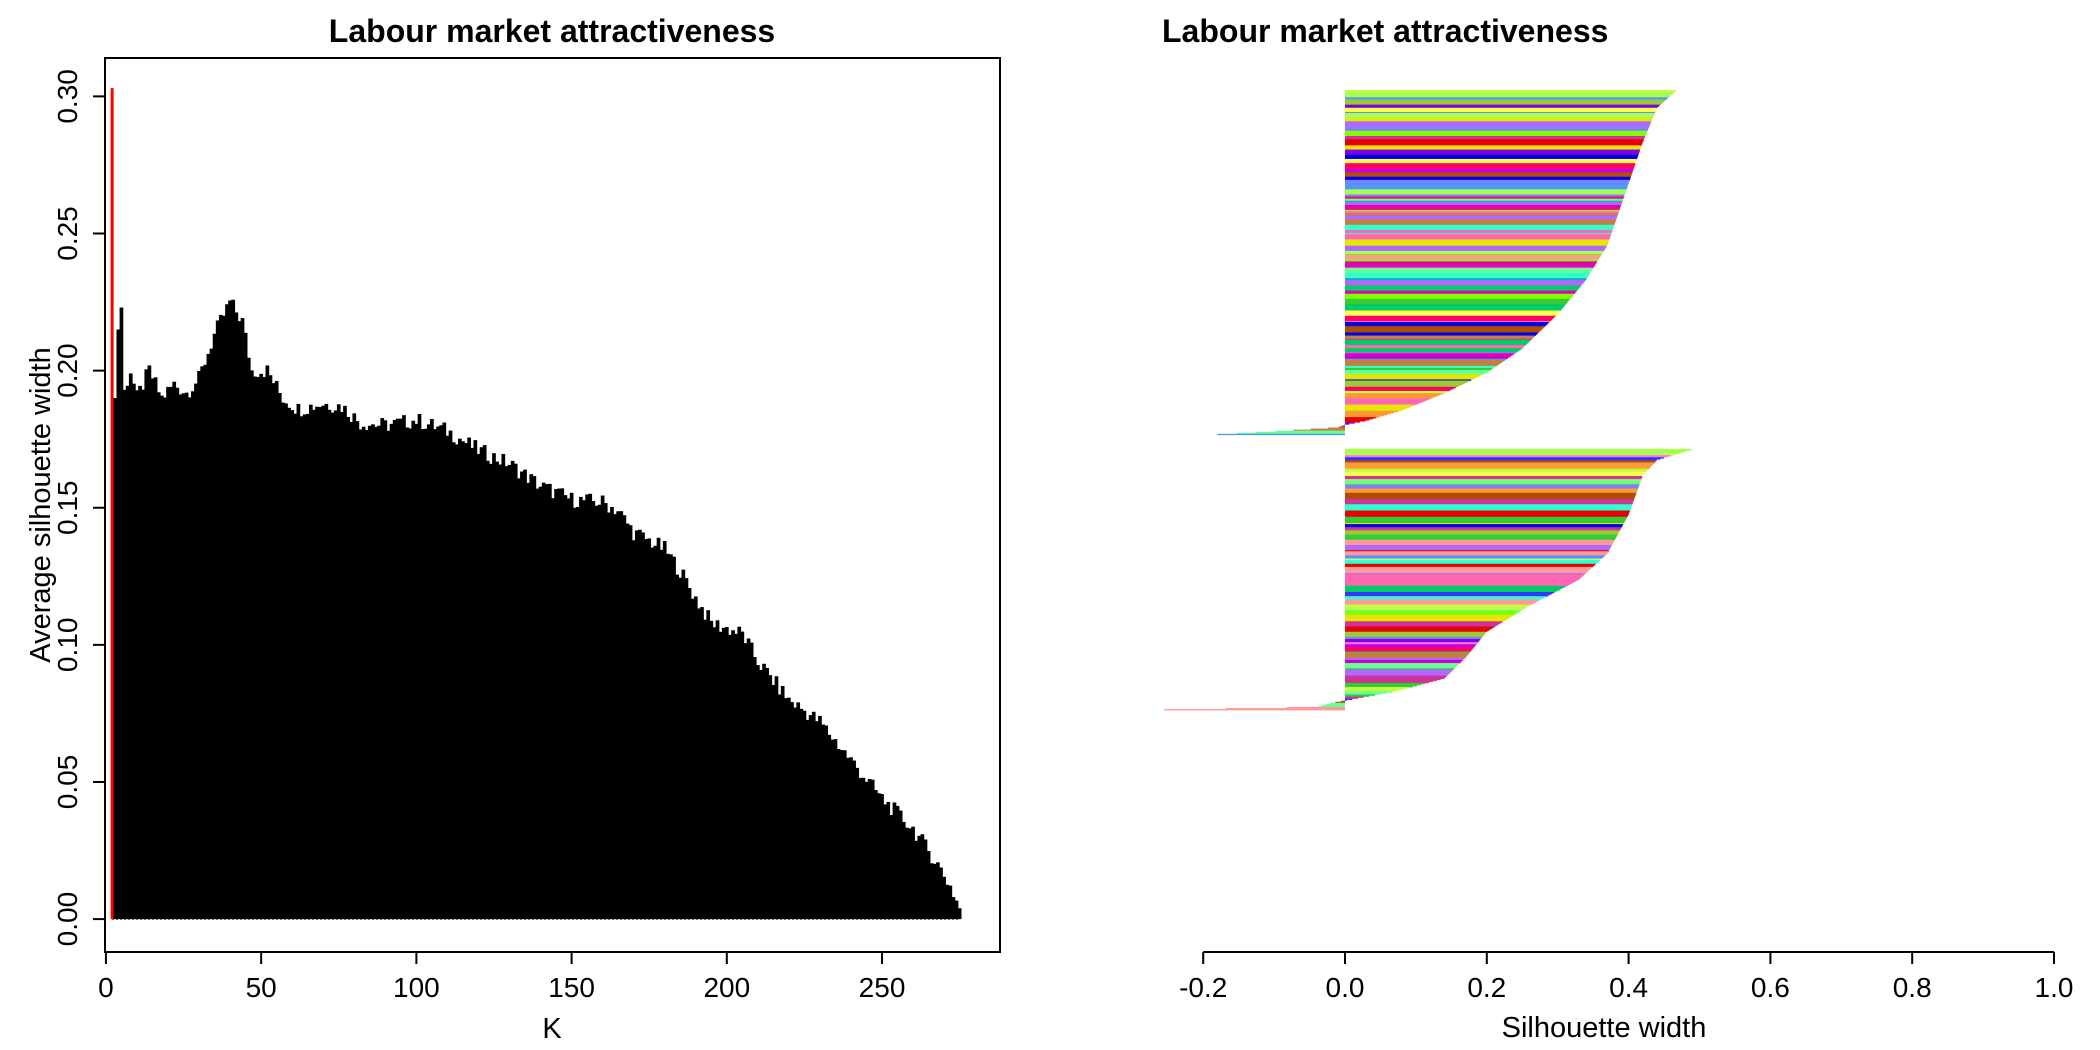  Describe the element at coordinates (67, 370) in the screenshot. I see `left-y-tick-label: 0.20` at that location.